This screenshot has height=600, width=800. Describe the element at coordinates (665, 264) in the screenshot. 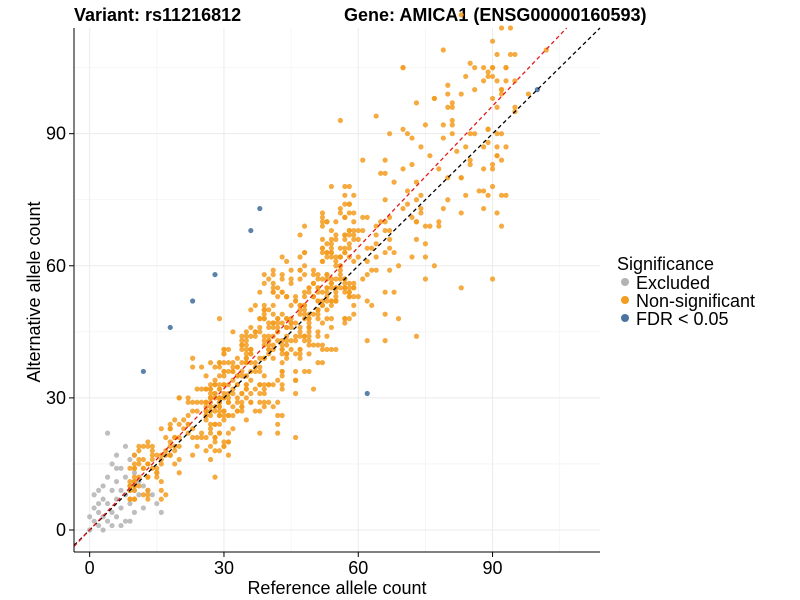

I see `legend-title: Significance` at that location.